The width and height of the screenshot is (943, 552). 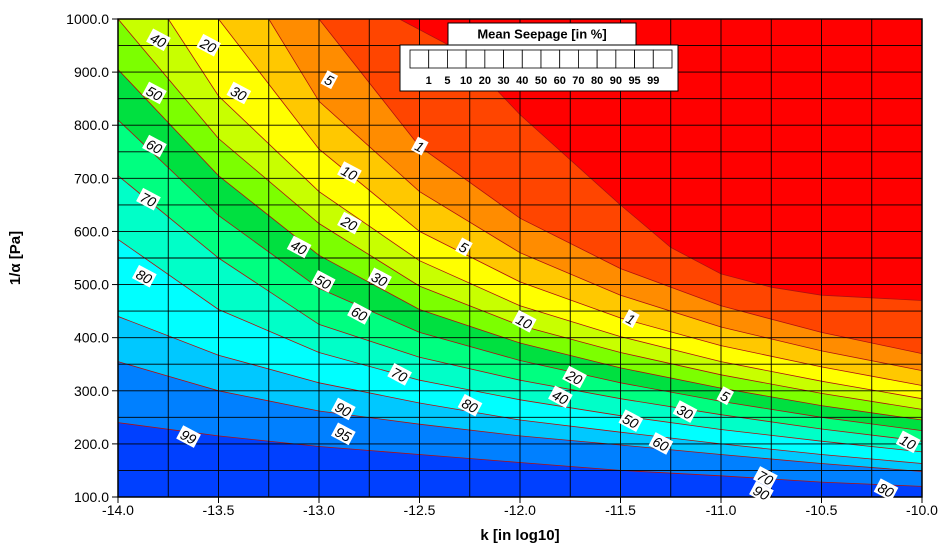 What do you see at coordinates (653, 81) in the screenshot?
I see `legend-level-label: 99` at bounding box center [653, 81].